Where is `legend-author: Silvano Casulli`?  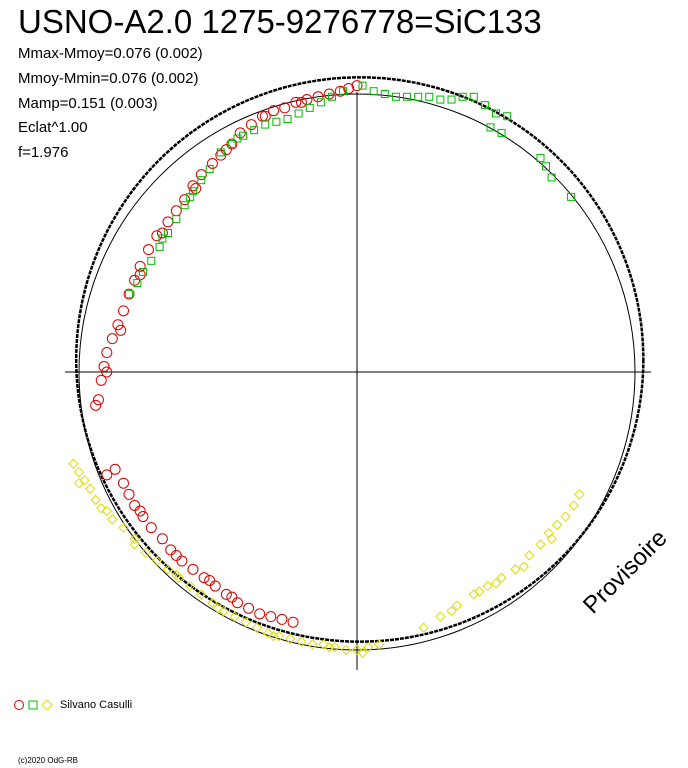
legend-author: Silvano Casulli is located at coordinates (96, 705).